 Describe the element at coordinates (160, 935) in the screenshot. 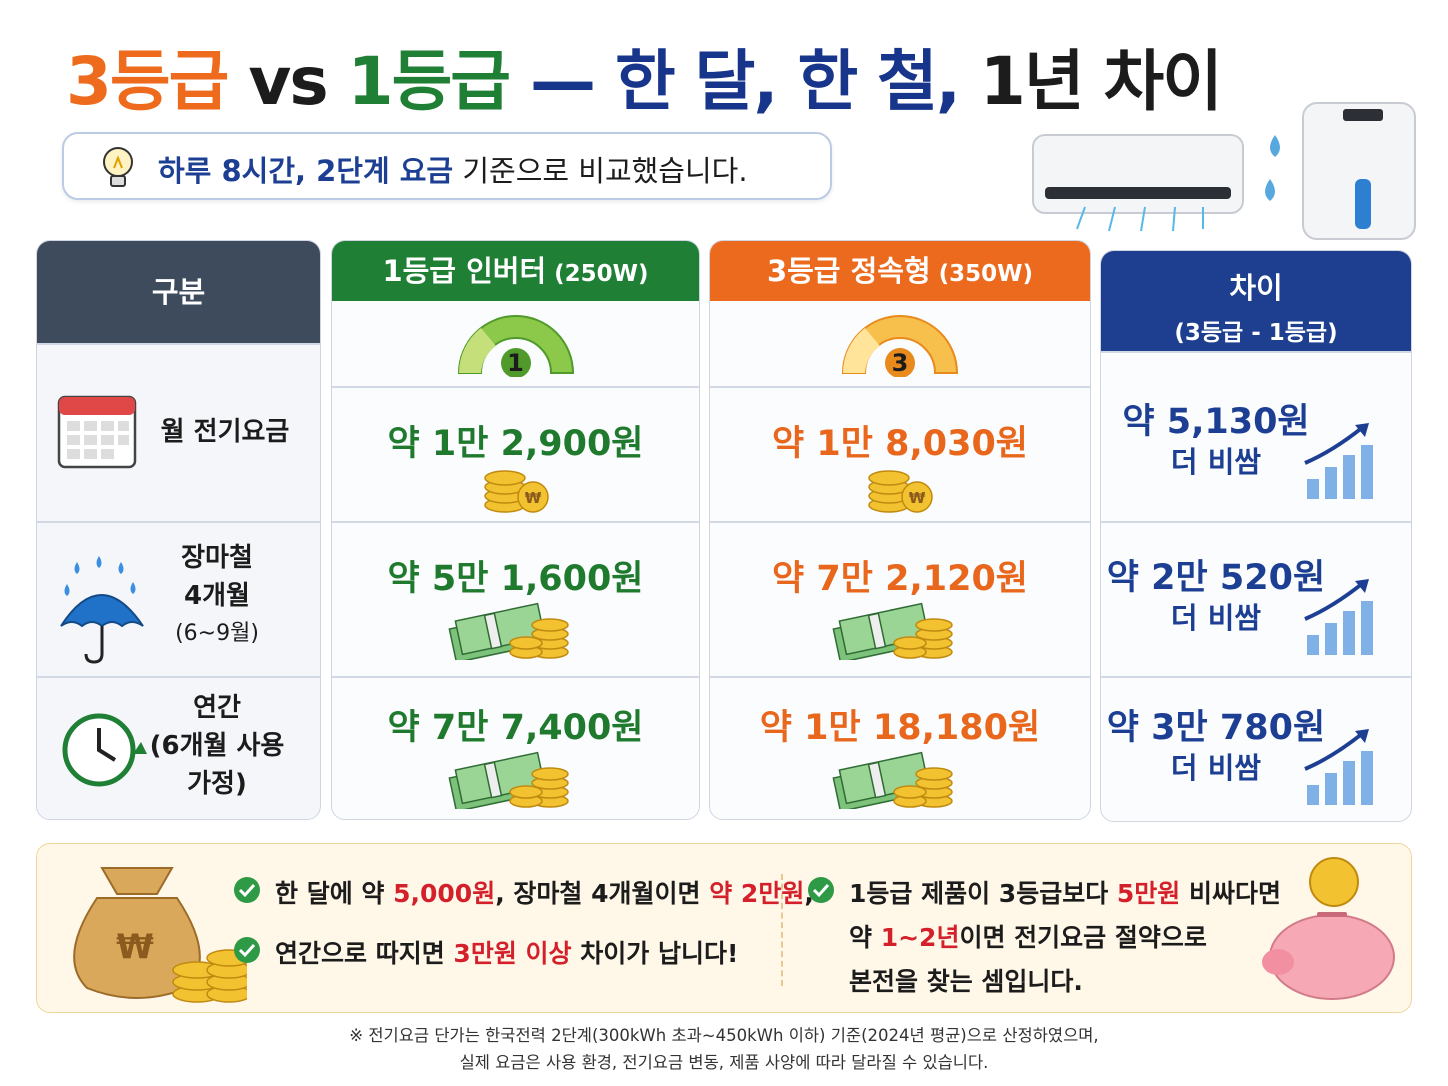

I see `money-bag-icon: ₩` at that location.